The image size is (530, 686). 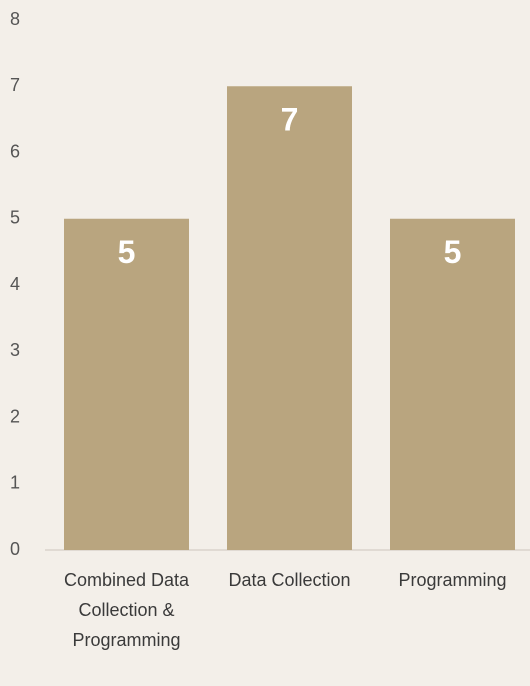 What do you see at coordinates (15, 85) in the screenshot?
I see `y-tick-label: 7` at bounding box center [15, 85].